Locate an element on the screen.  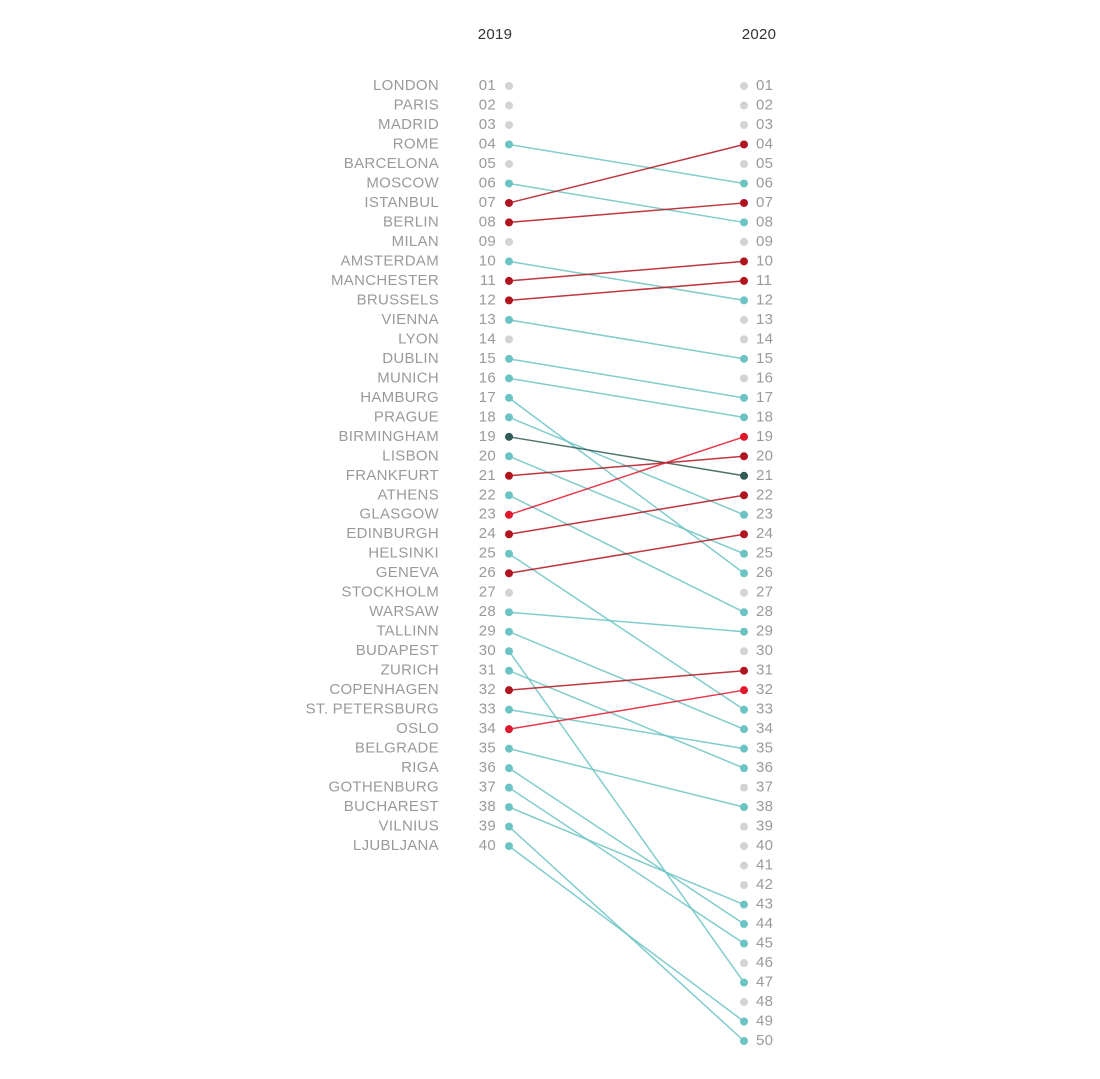
left-rank-label: 08 is located at coordinates (487, 221).